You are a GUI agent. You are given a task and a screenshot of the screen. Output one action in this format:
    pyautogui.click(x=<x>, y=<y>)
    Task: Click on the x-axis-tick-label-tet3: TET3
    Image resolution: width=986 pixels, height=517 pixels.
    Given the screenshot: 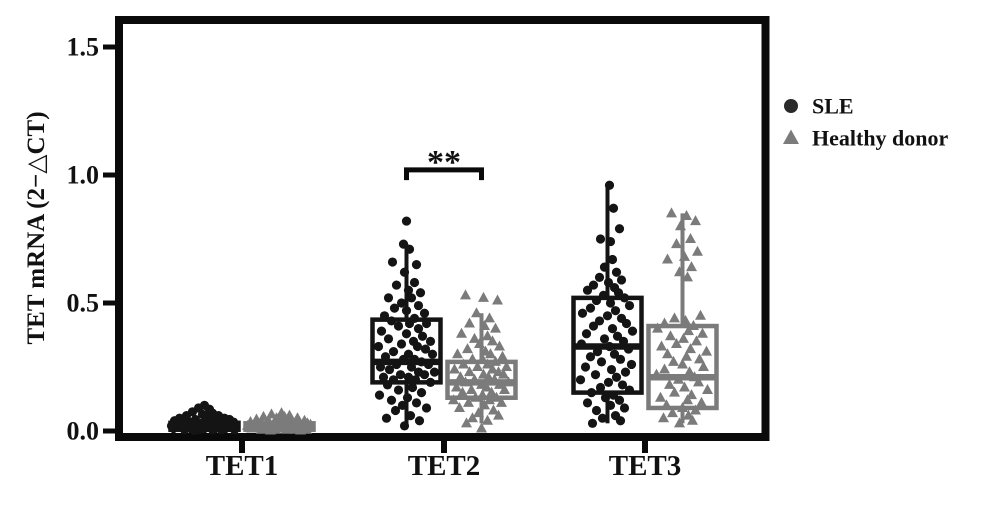 What is the action you would take?
    pyautogui.click(x=645, y=466)
    